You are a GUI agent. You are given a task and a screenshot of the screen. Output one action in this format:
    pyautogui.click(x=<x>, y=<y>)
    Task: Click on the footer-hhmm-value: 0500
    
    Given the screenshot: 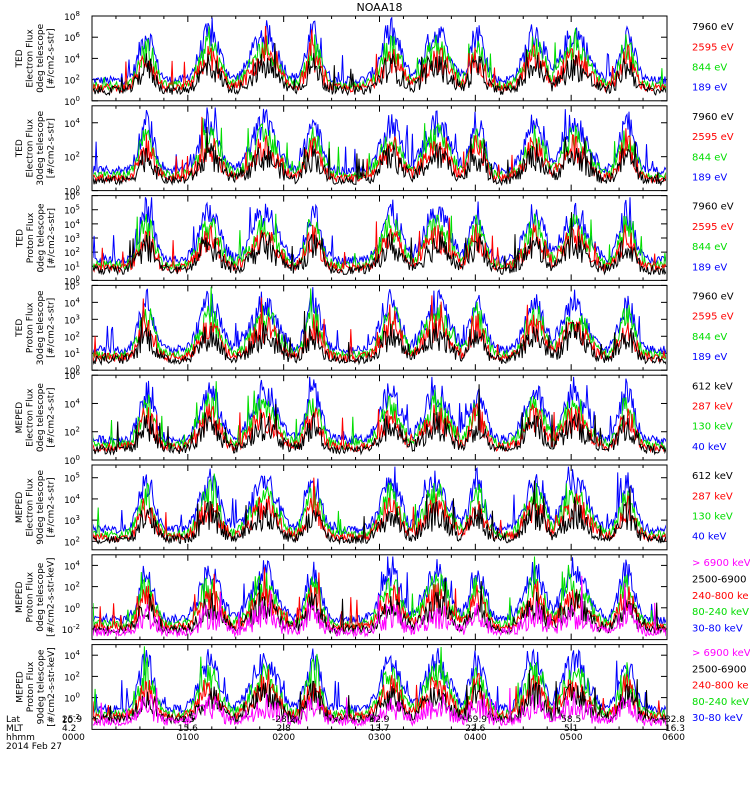 What is the action you would take?
    pyautogui.click(x=571, y=738)
    